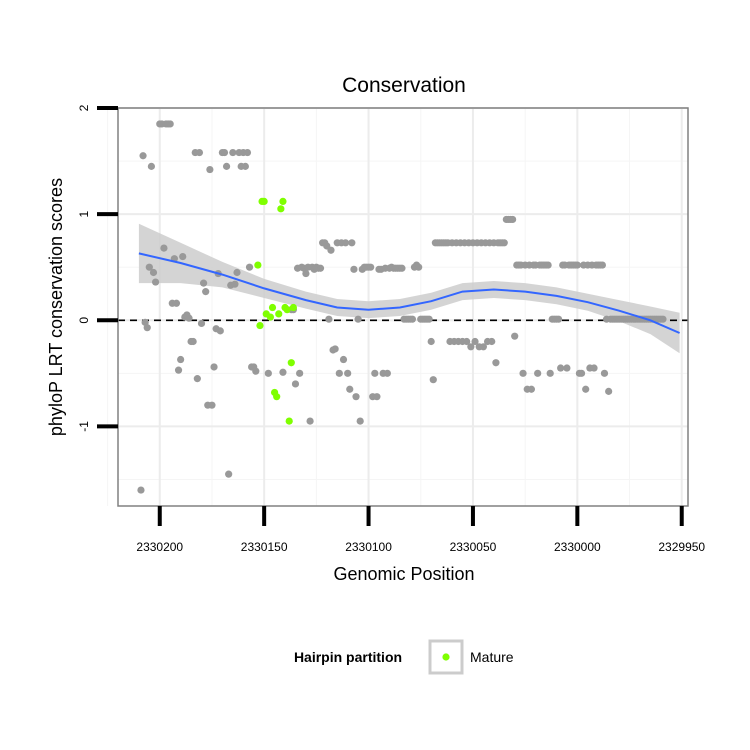  Describe the element at coordinates (681, 547) in the screenshot. I see `x-tick-label: 2329950` at that location.